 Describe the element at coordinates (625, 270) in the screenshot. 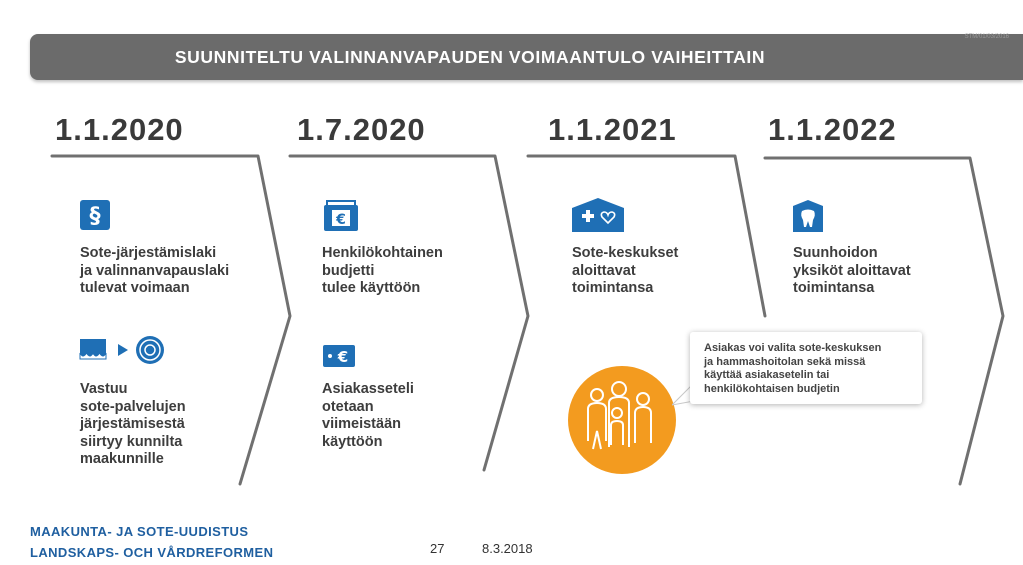

I see `phase-3-item-1-text: Sote-keskukset aloittavat toimintansa` at that location.